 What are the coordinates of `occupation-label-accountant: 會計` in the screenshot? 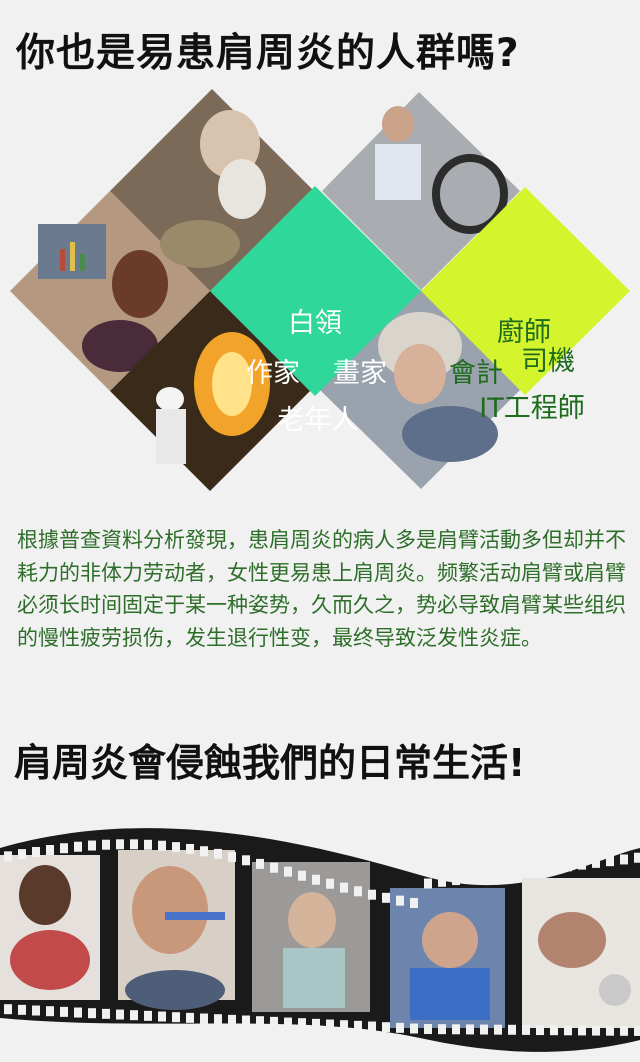 It's located at (476, 373).